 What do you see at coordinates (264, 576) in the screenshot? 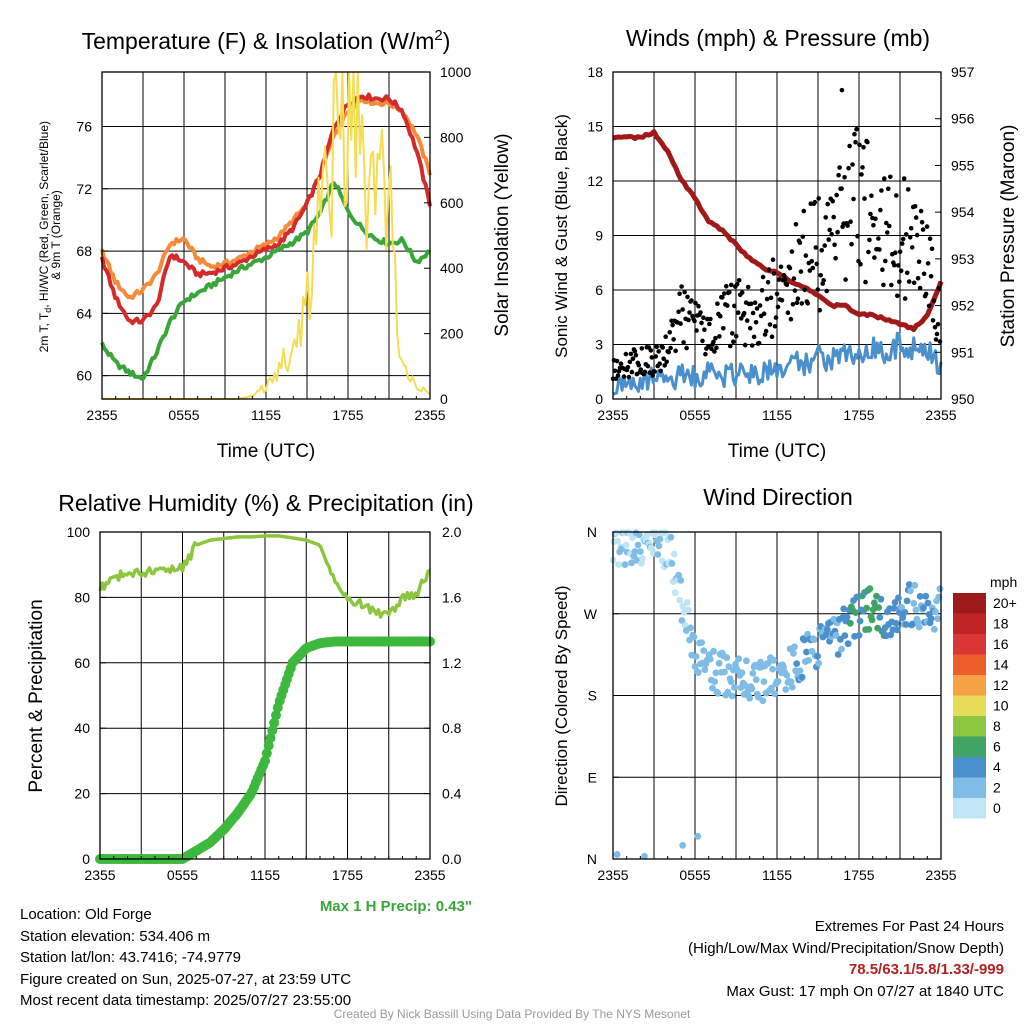
I see `series-rh` at bounding box center [264, 576].